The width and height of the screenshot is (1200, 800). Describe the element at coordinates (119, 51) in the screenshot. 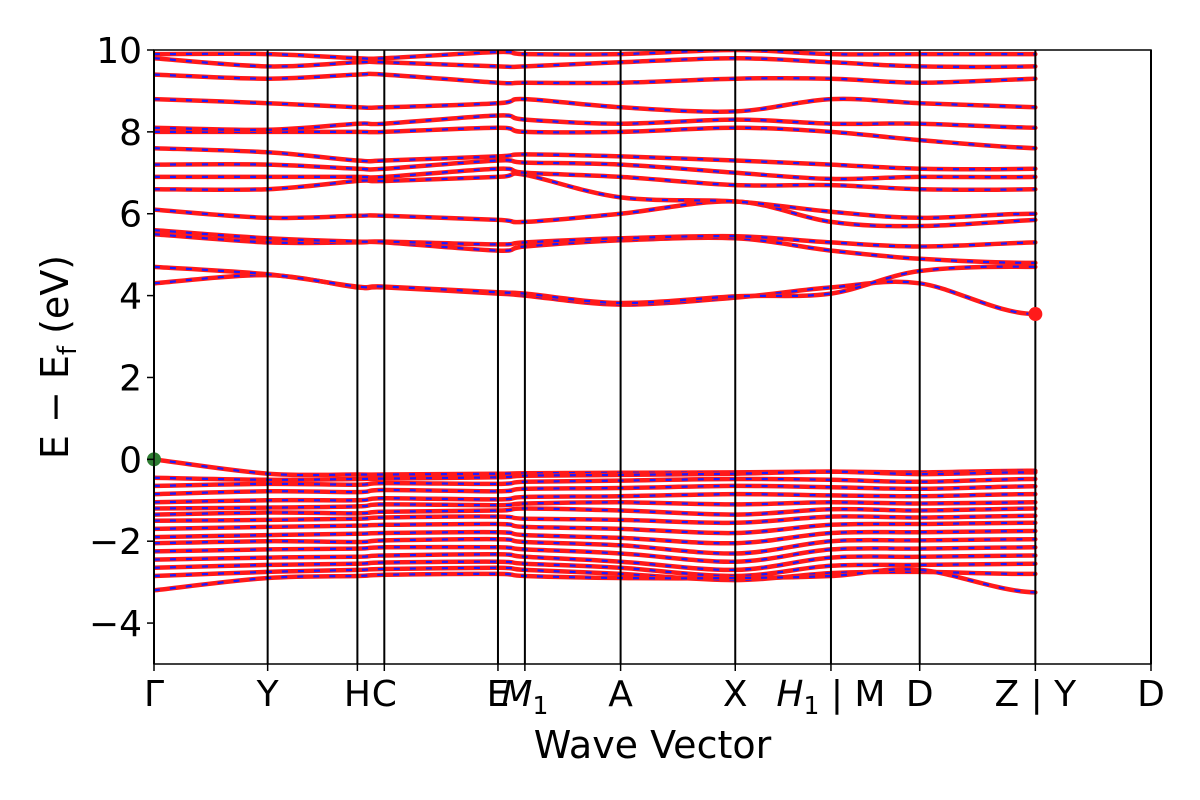

I see `y-tick-label: 10` at that location.